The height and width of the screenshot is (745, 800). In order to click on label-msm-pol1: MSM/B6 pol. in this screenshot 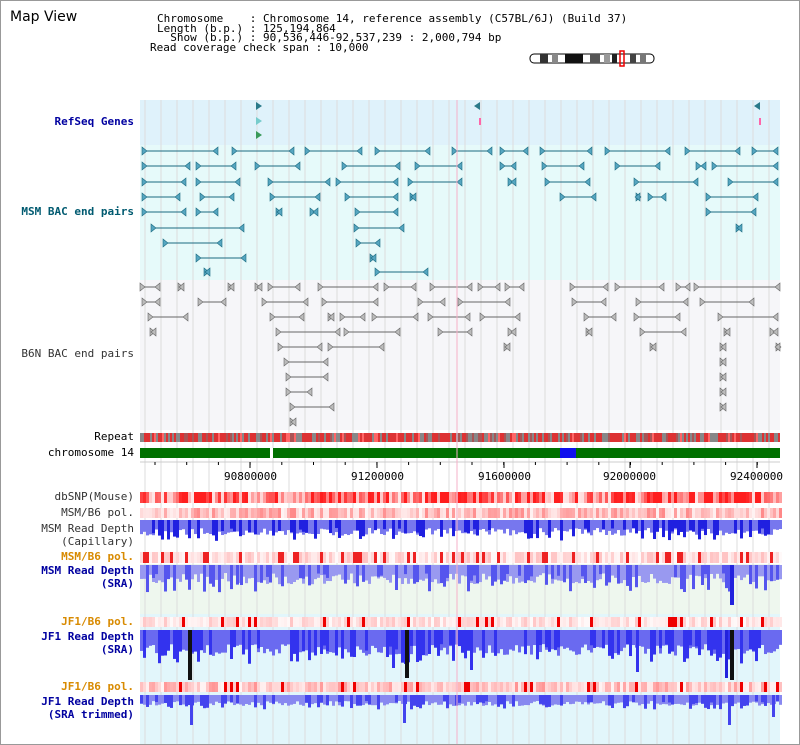, I will do `click(97, 512)`.